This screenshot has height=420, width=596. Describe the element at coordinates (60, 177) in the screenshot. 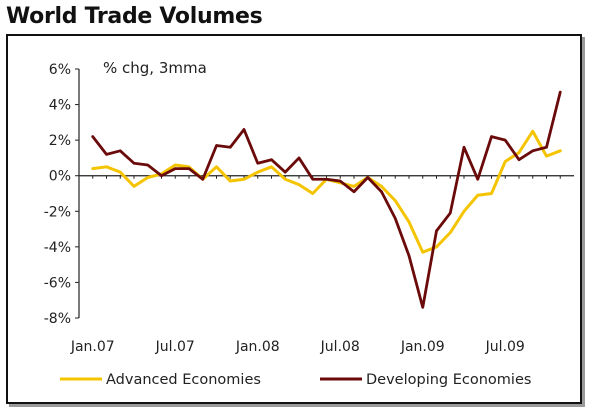

I see `y-tick-label: 0%` at that location.